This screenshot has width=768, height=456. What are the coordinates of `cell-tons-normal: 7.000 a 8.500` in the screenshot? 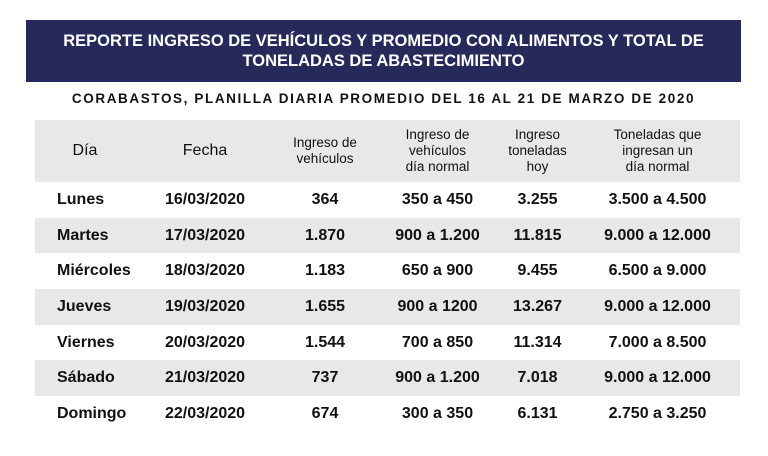 It's located at (657, 342).